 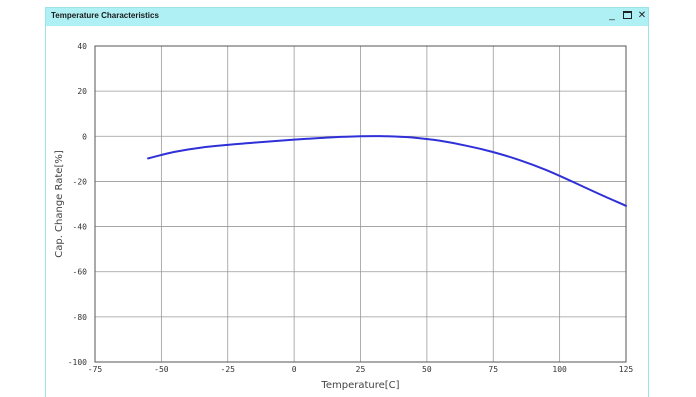 What do you see at coordinates (82, 91) in the screenshot?
I see `y-tick-label-1: 20` at bounding box center [82, 91].